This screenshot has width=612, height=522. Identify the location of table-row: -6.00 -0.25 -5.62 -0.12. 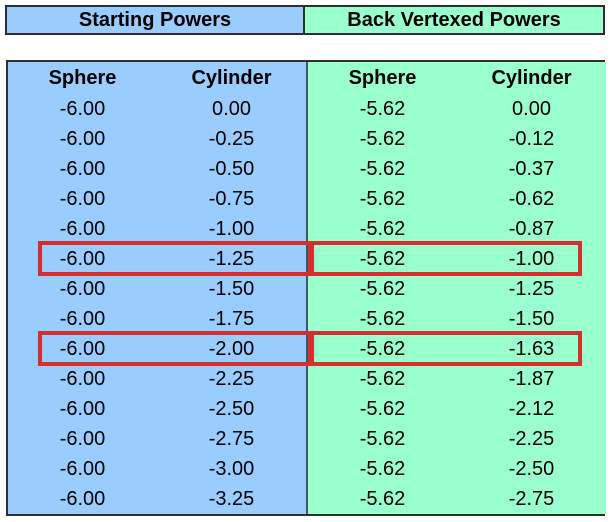
(307, 139).